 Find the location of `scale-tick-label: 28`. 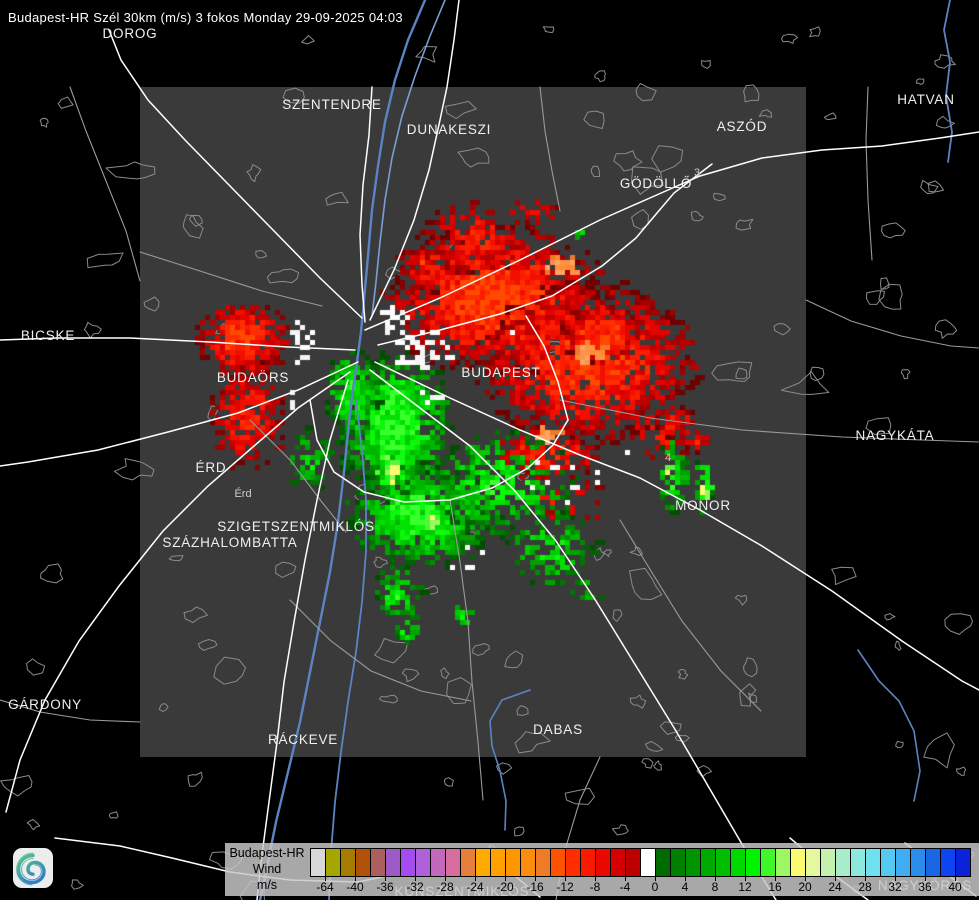

scale-tick-label: 28 is located at coordinates (865, 887).